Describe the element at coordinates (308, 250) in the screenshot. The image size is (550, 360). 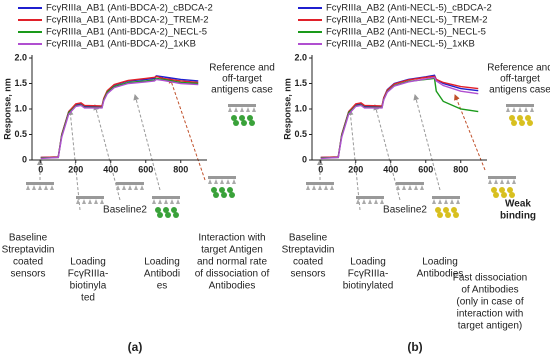
I see `stage-label: Streptavidin` at that location.